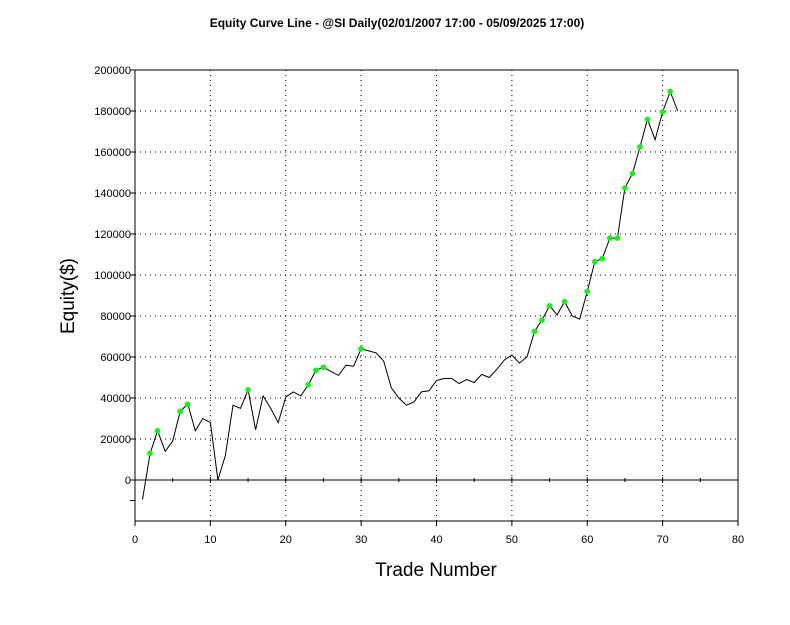 This screenshot has height=625, width=790. I want to click on x-tick-label: 30, so click(361, 540).